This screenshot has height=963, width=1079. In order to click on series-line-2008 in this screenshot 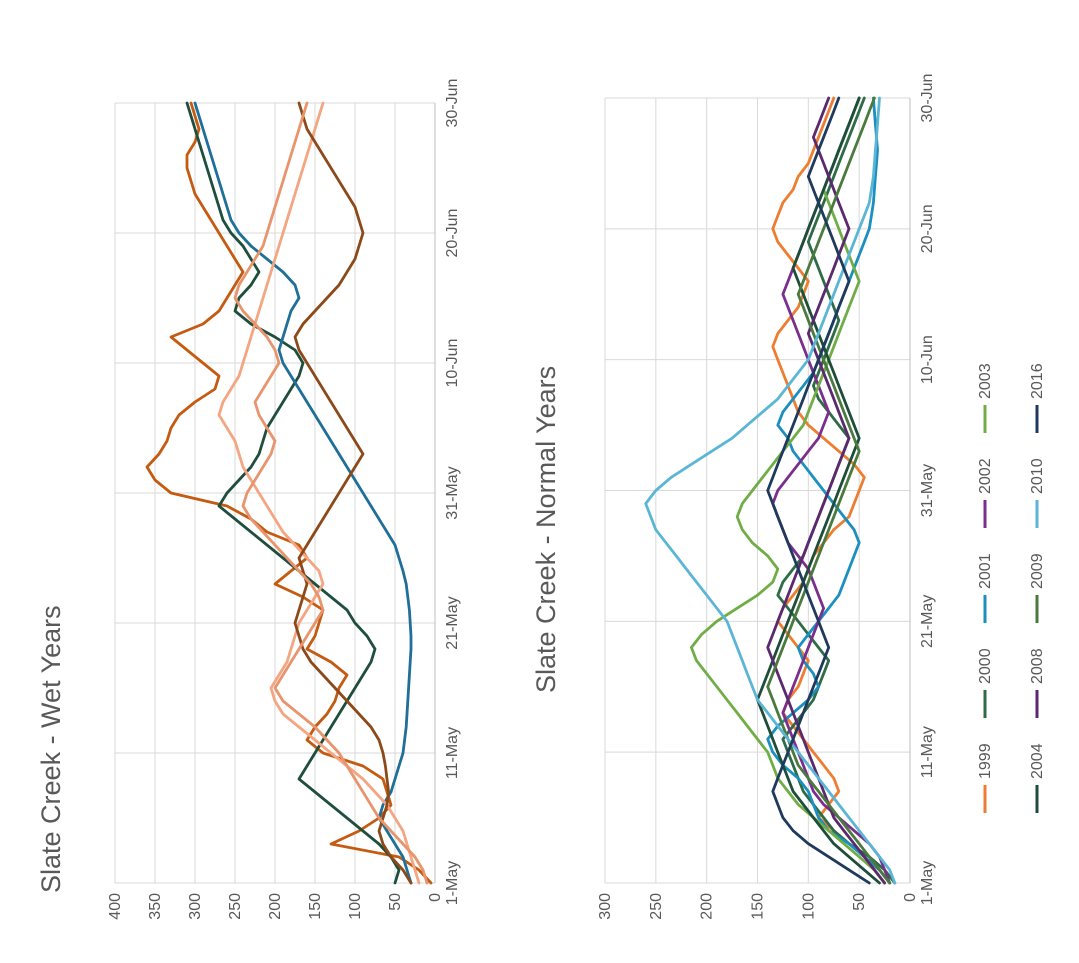, I will do `click(826, 490)`.